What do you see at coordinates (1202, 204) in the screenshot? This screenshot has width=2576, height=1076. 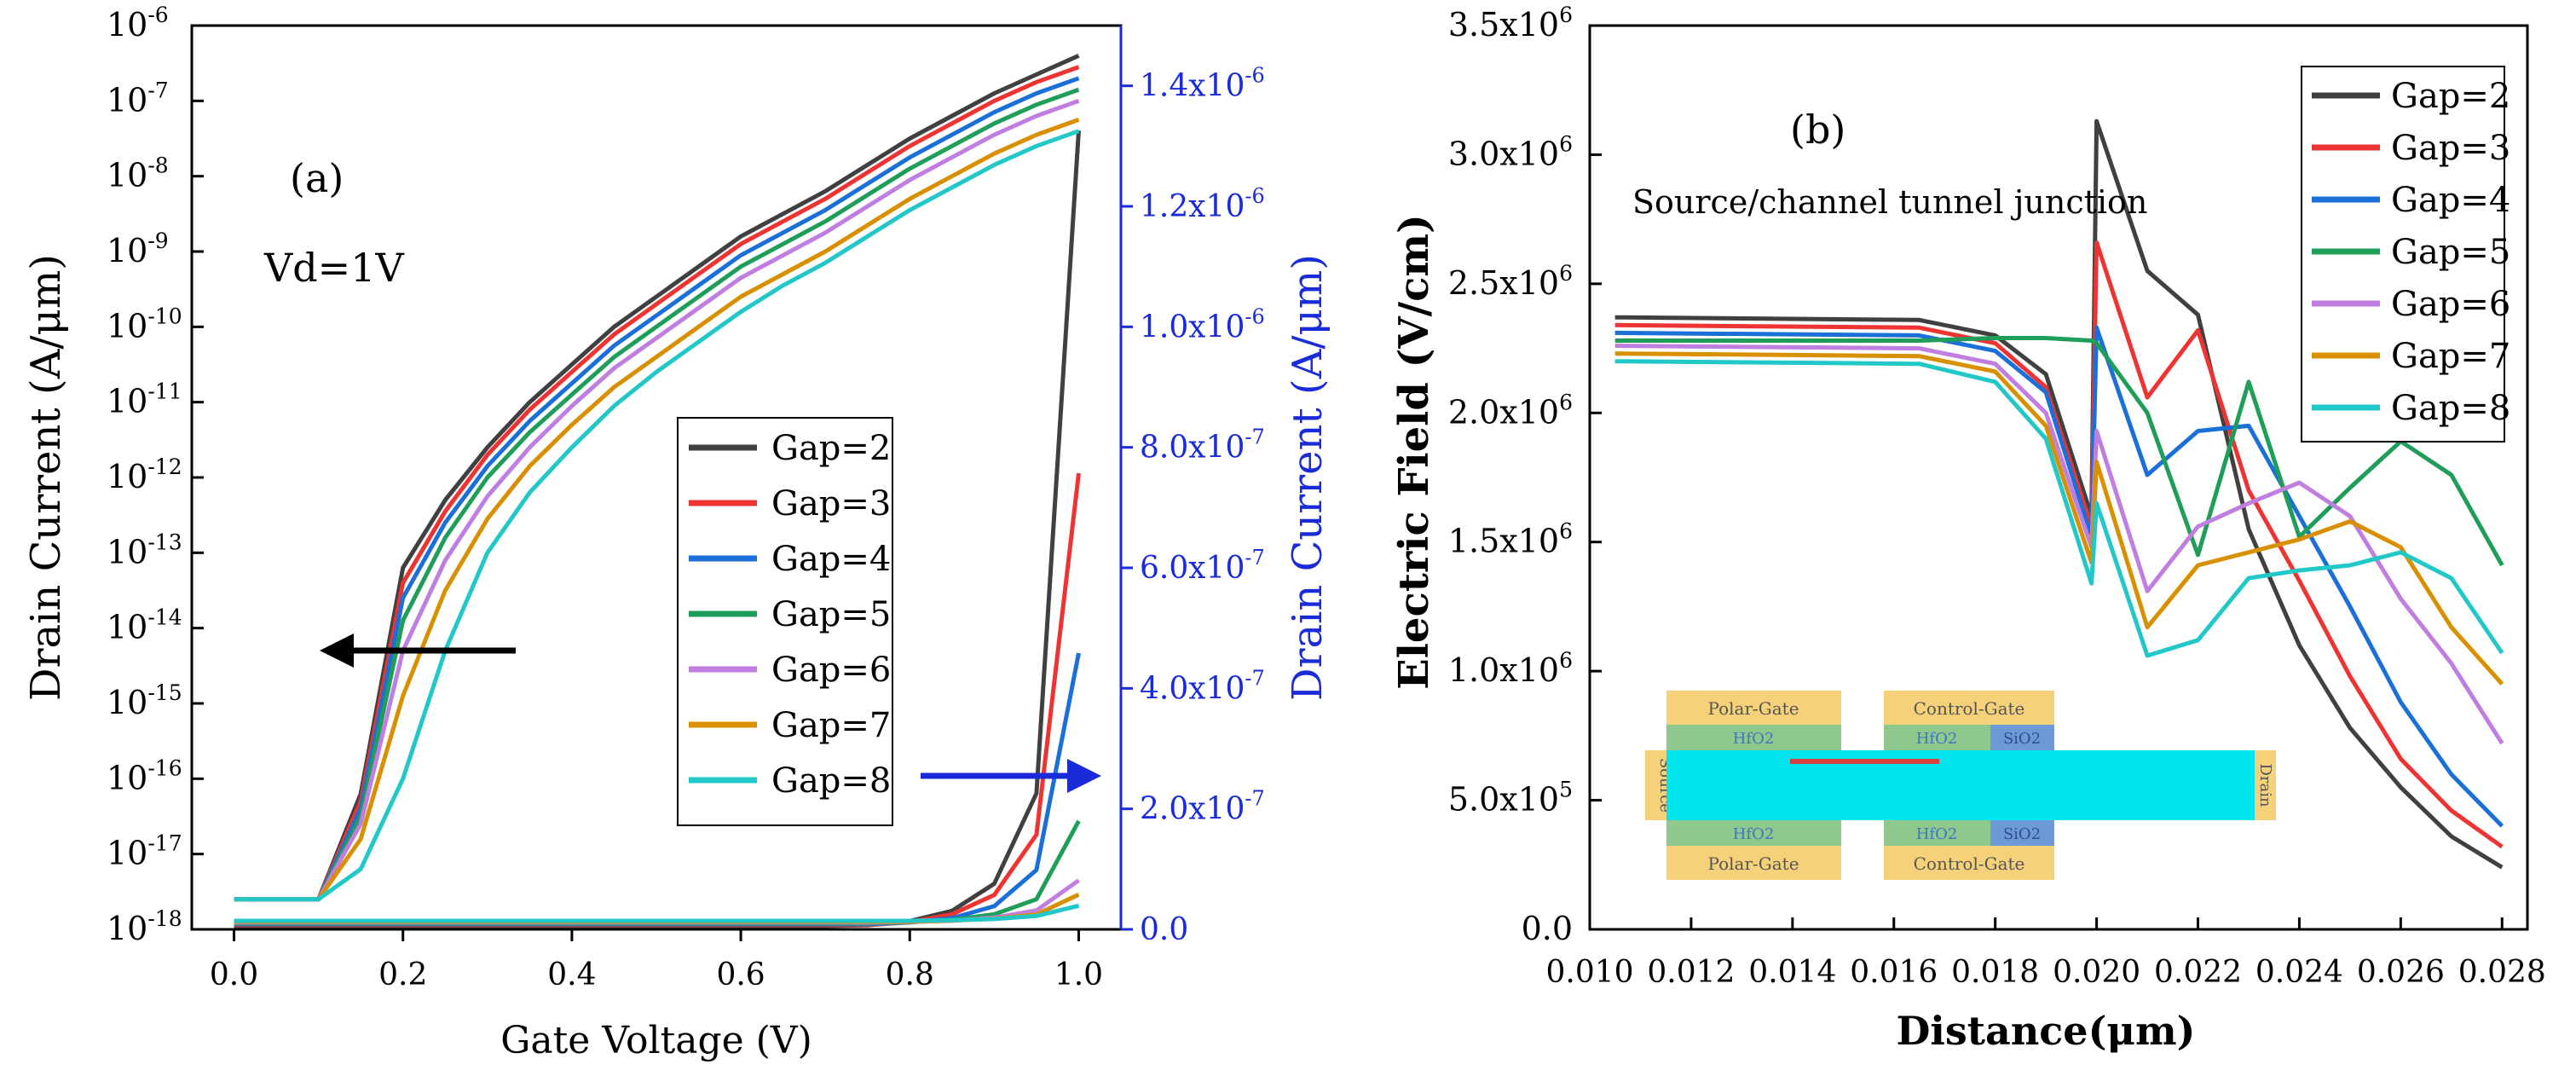 I see `chart-a-right-y-tick-label: 1.2x10⁻⁶` at bounding box center [1202, 204].